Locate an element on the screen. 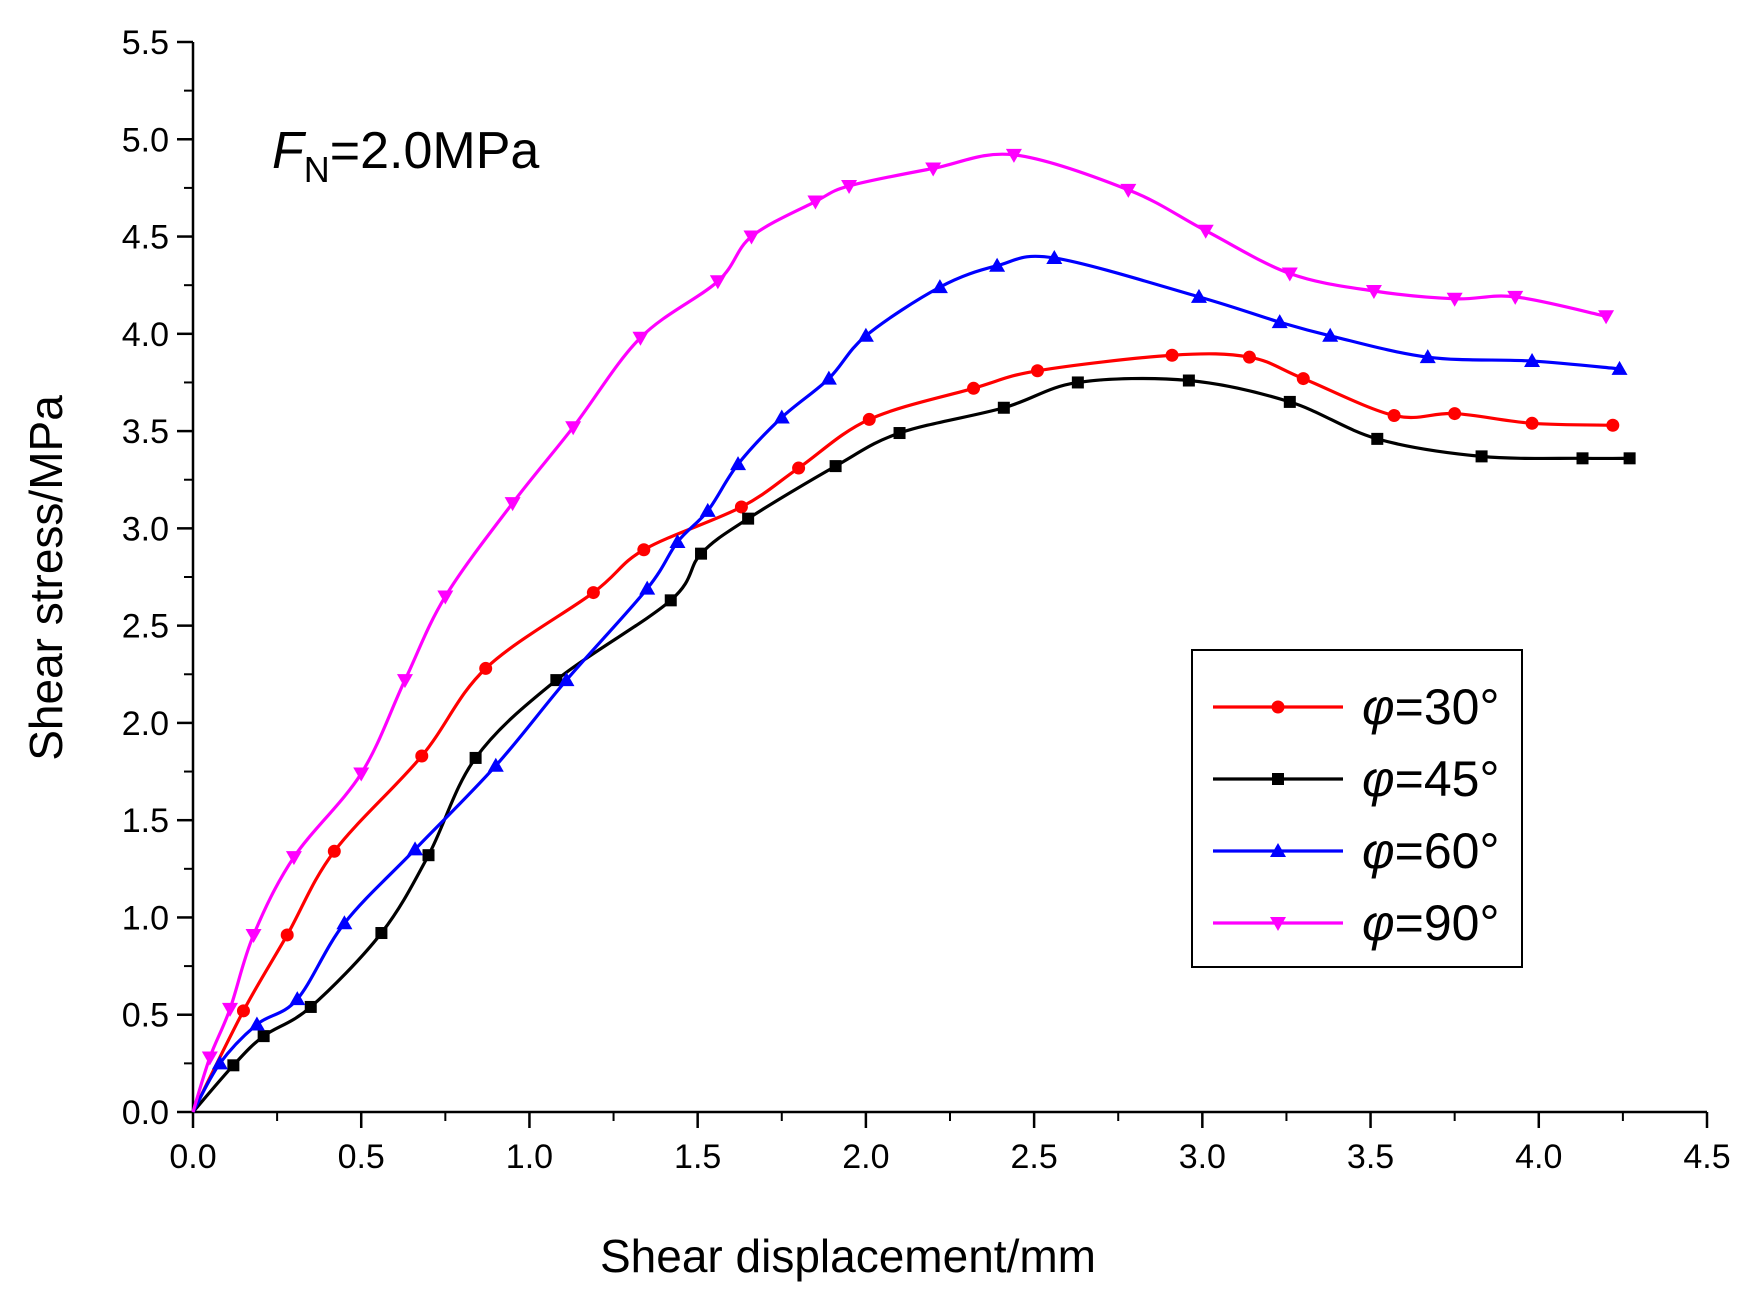 The width and height of the screenshot is (1755, 1290). legend-box is located at coordinates (1357, 808).